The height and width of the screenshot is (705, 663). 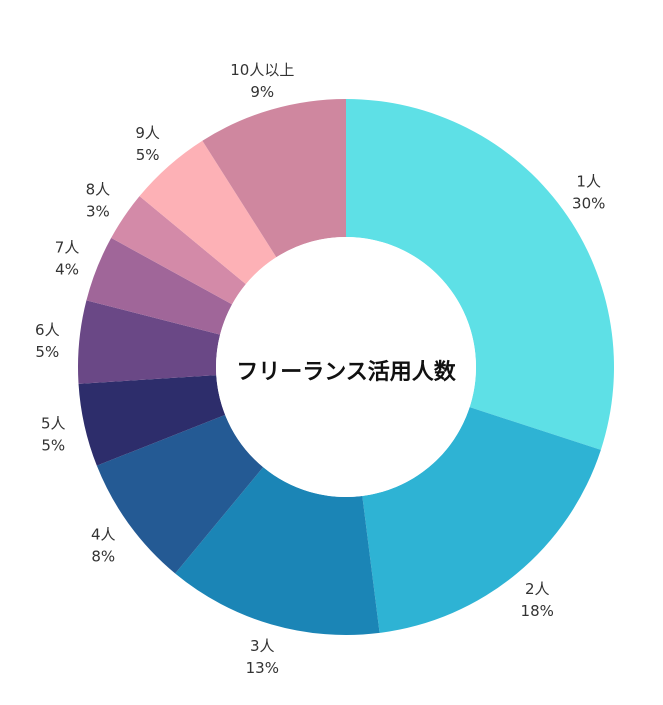 I want to click on slice-percent-label: 18%, so click(x=537, y=611).